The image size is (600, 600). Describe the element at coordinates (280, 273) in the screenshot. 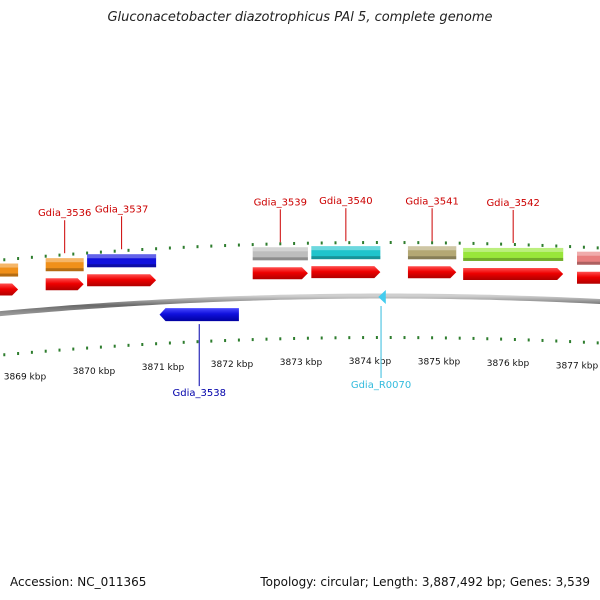

I see `gene-arrow-f5` at that location.